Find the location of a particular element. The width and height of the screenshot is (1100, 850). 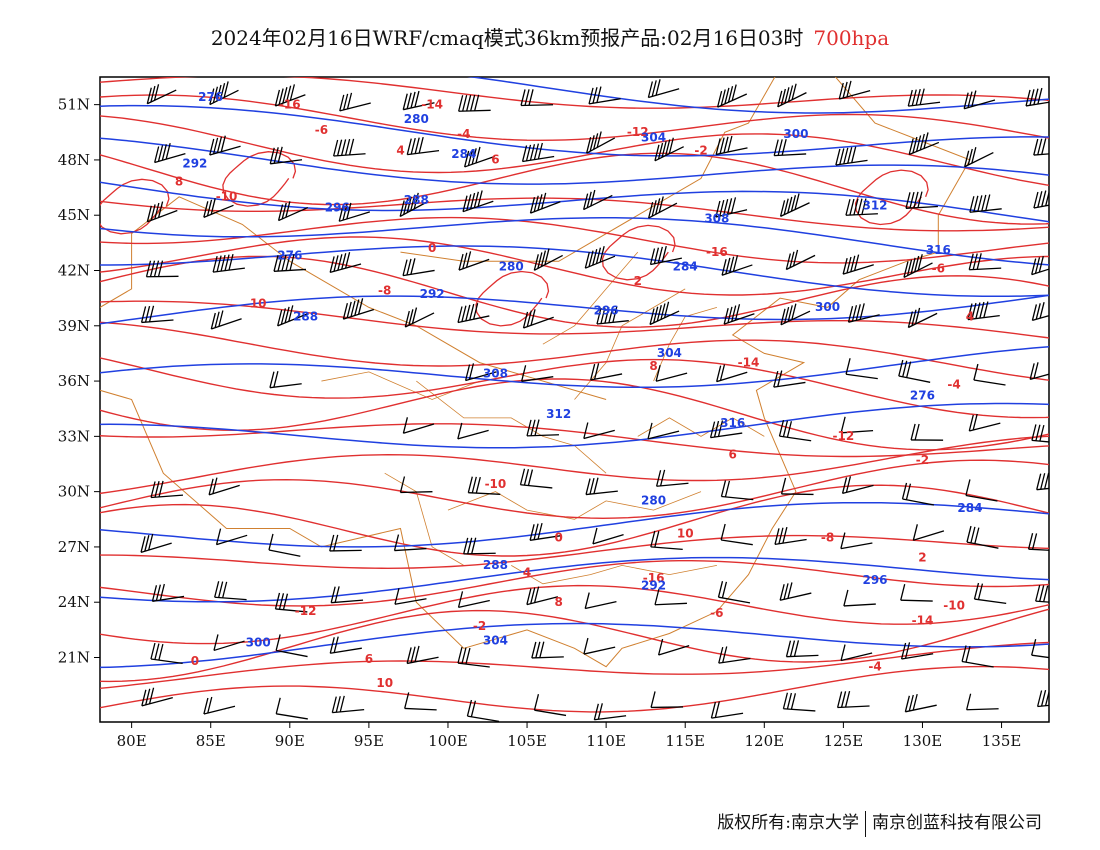

lat-tick-label: 45N is located at coordinates (74, 215).